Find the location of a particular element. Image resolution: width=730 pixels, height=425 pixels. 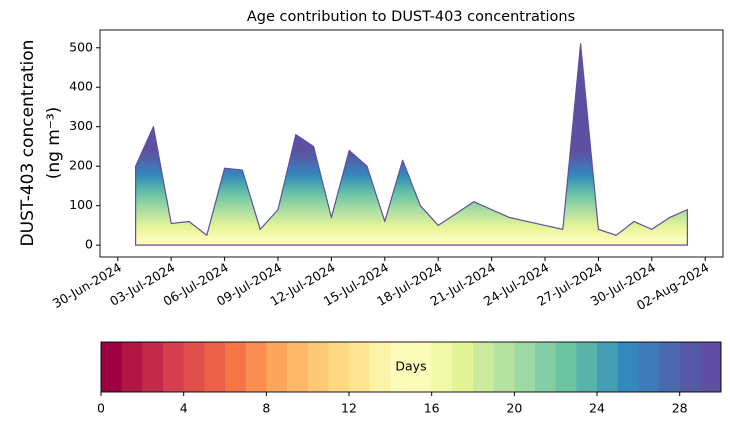

y-axis-label: DUST-403 concentration is located at coordinates (28, 143).